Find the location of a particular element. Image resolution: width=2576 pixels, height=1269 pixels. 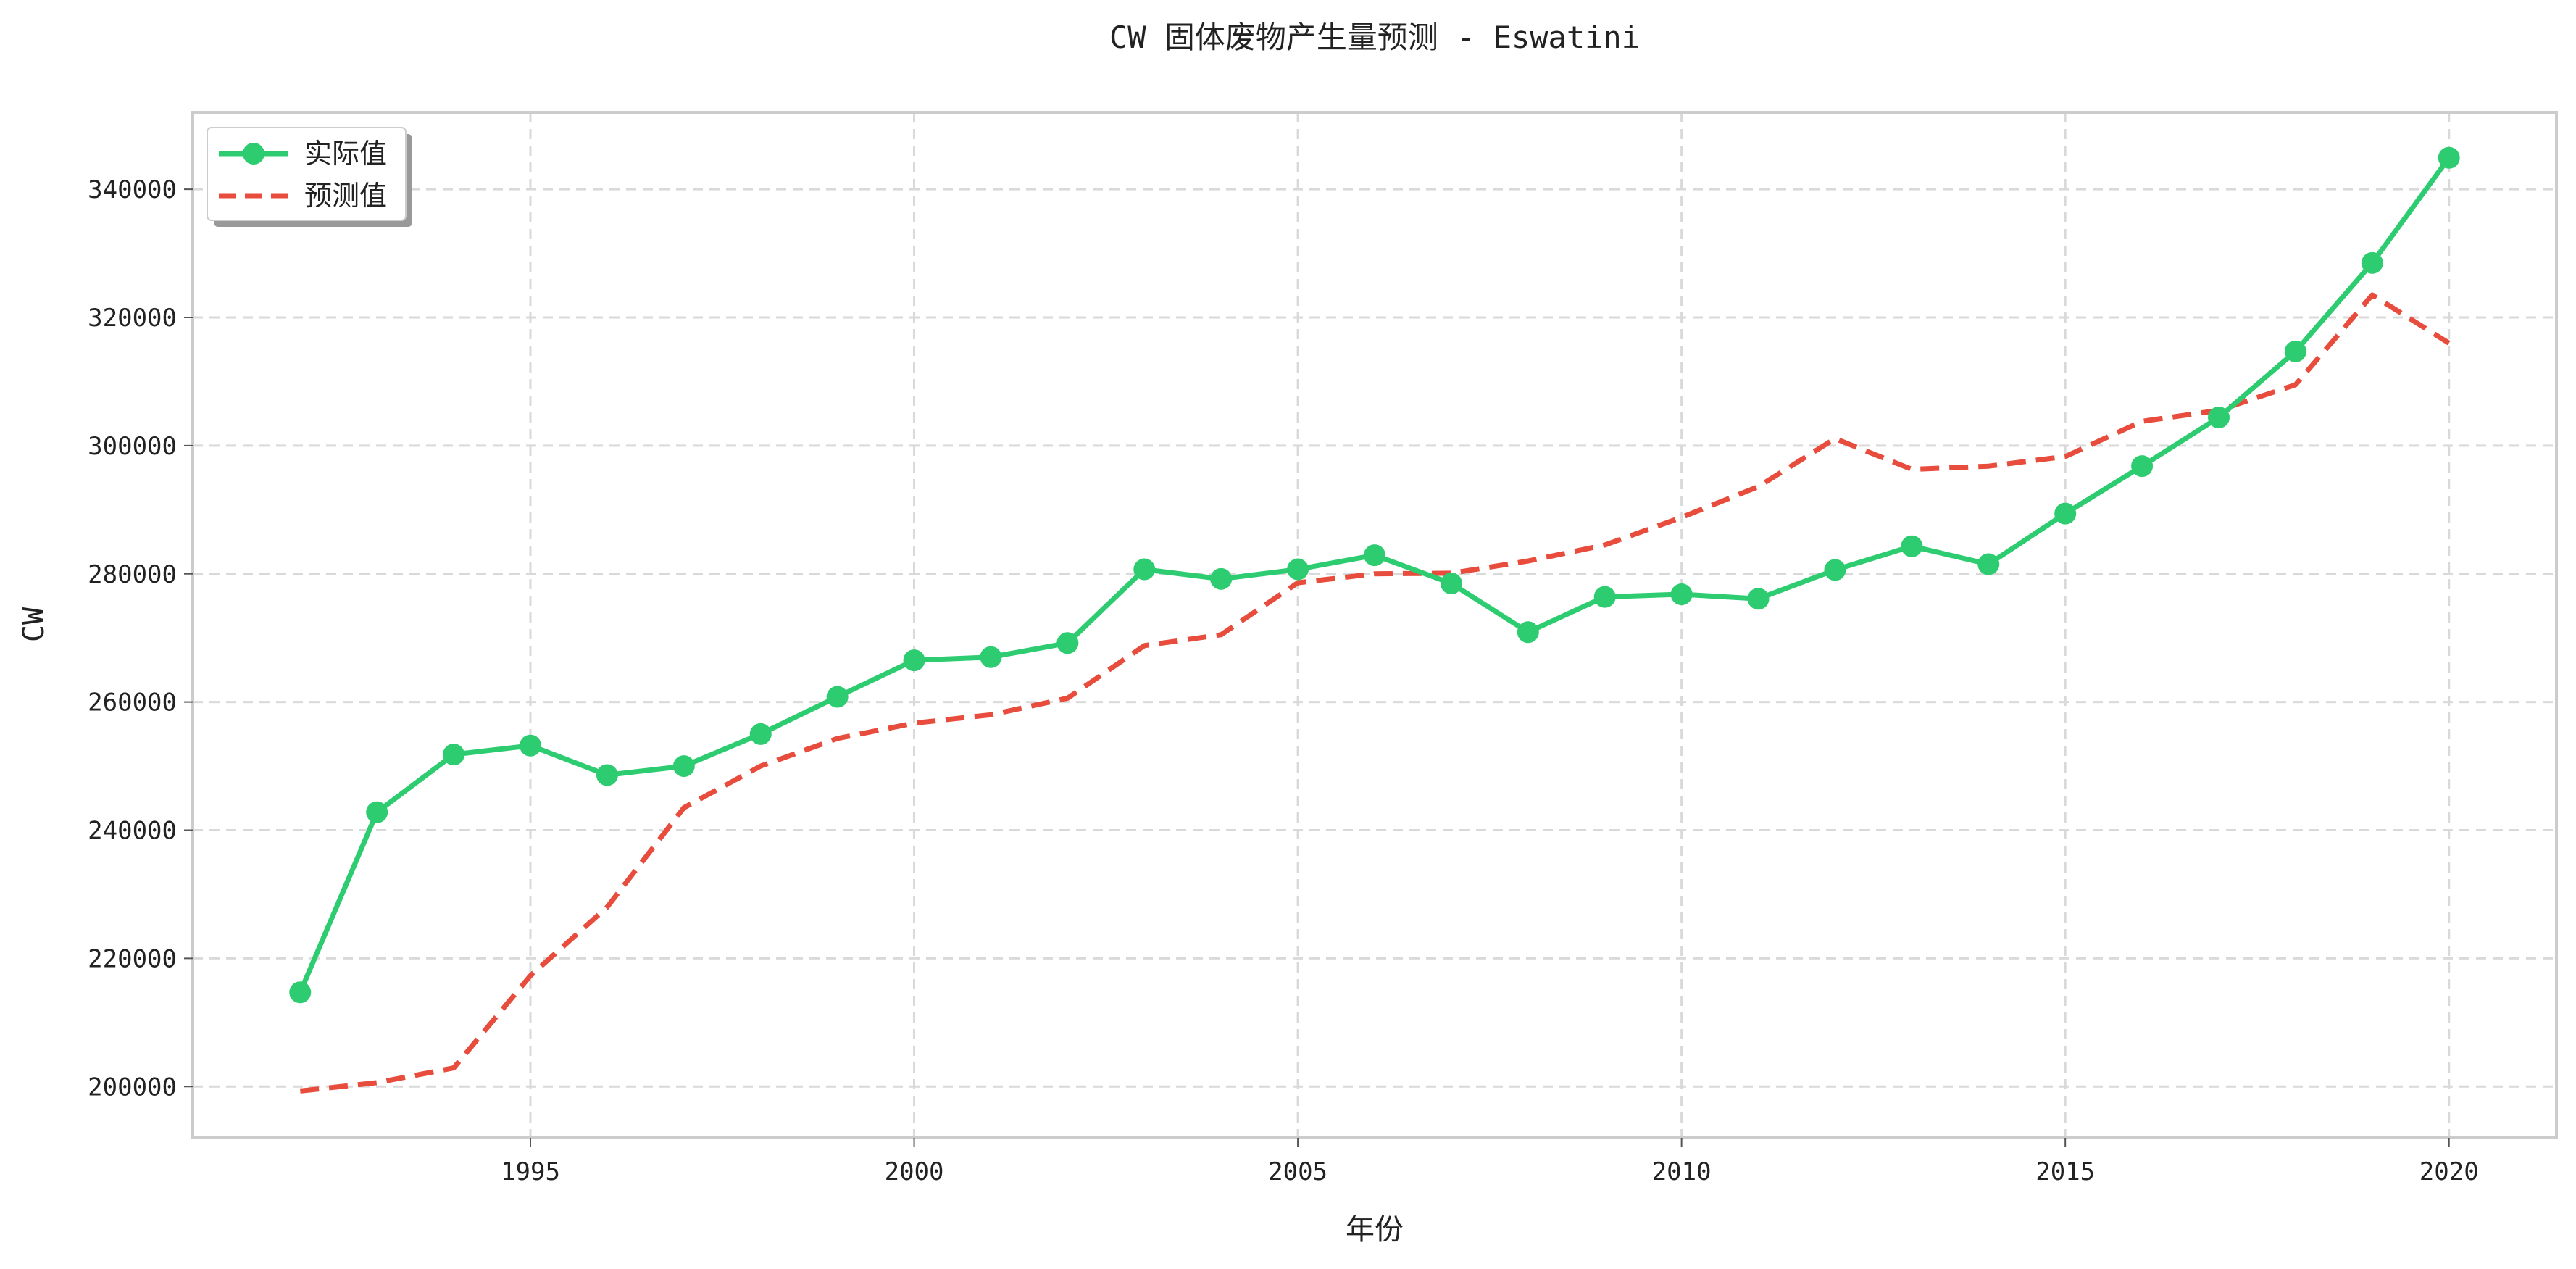

legend-label: 预测值 is located at coordinates (345, 196).